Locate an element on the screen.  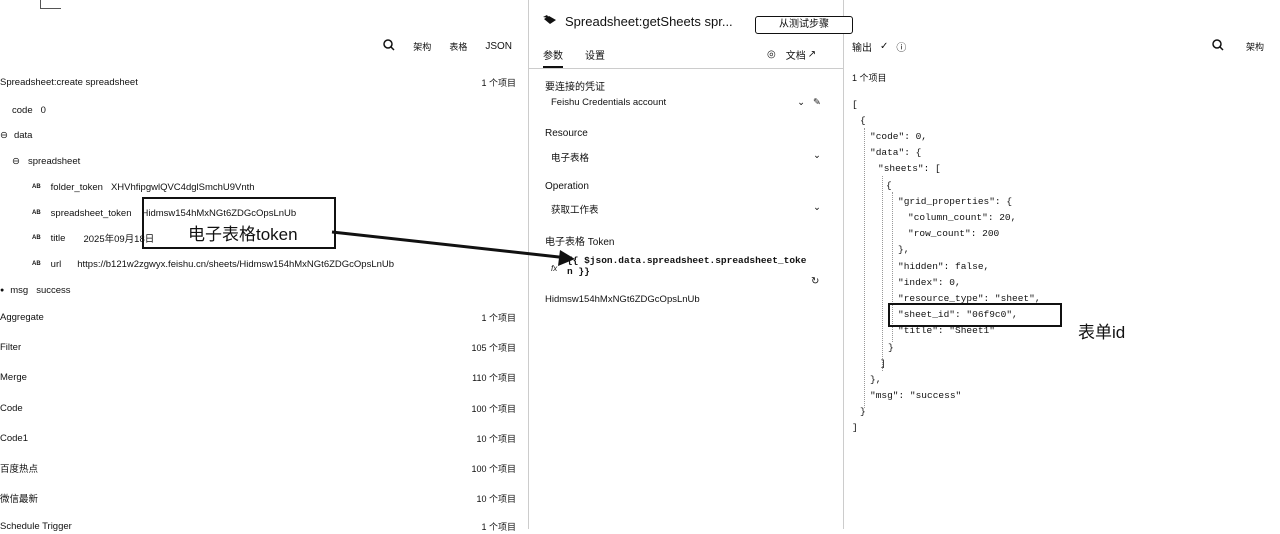
field-code: code 0 is located at coordinates (264, 110).